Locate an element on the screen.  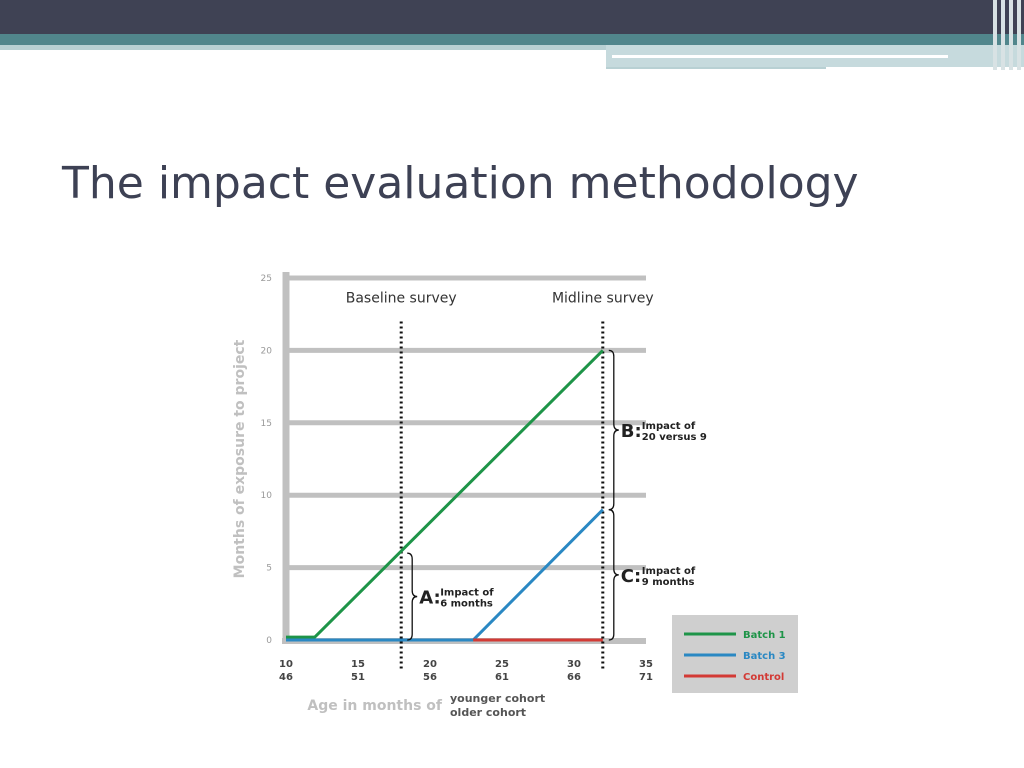
y-tick-label: 10 is located at coordinates (267, 496).